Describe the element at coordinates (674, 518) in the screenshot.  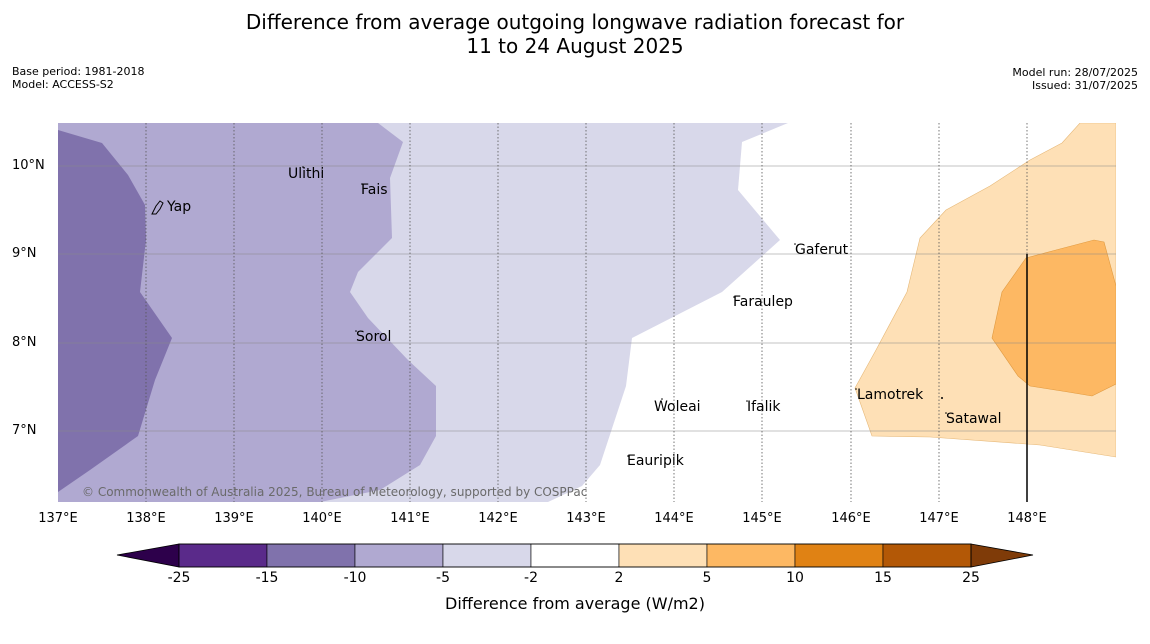
I see `lon-label-144e: 144°E` at that location.